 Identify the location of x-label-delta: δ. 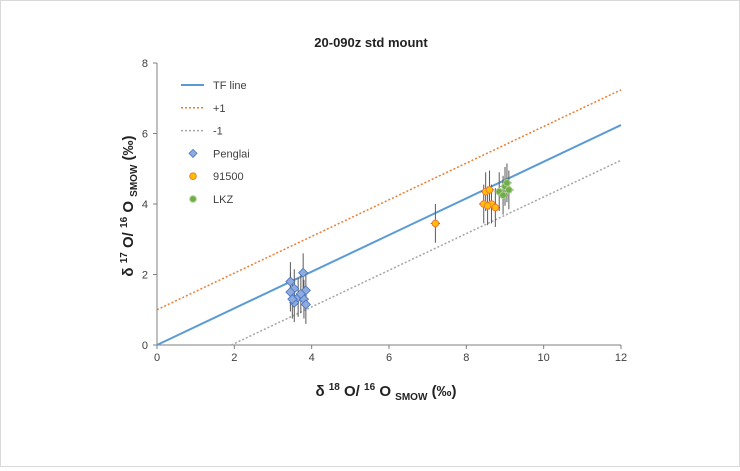
(319, 391).